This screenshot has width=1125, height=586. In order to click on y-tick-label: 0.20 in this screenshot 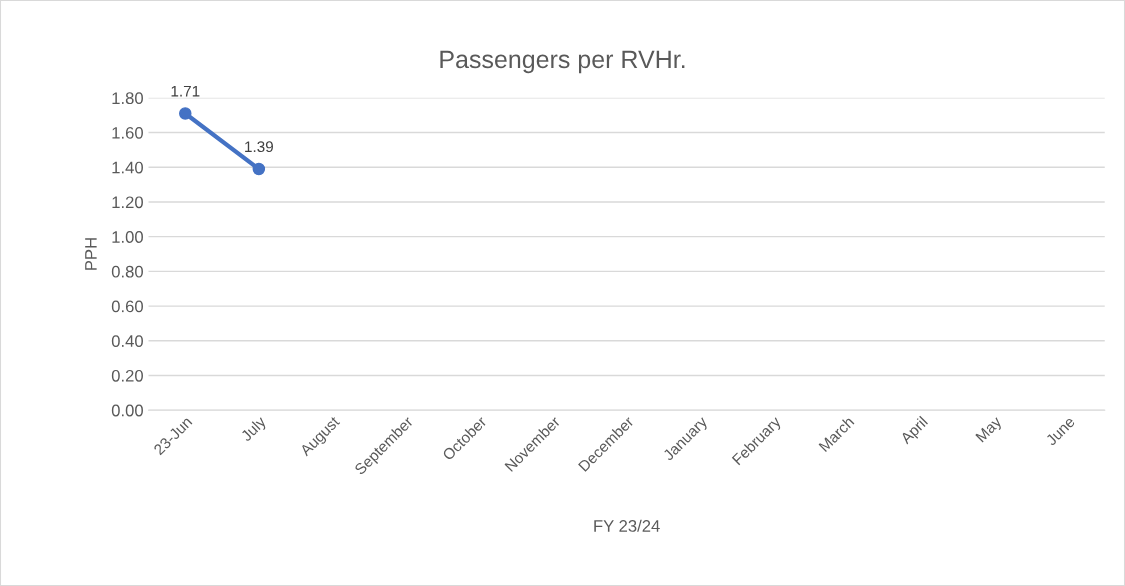, I will do `click(127, 375)`.